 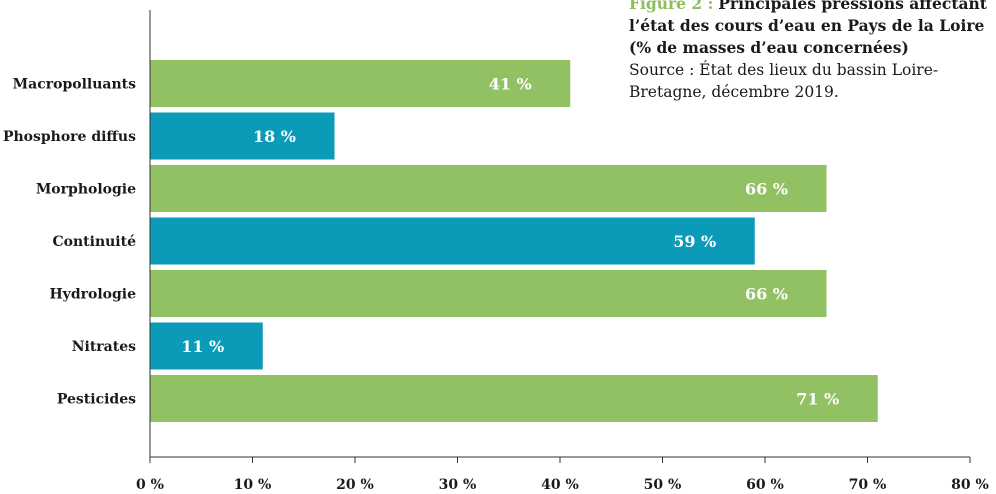 What do you see at coordinates (671, 6) in the screenshot?
I see `figure-label: Figure 2 :` at bounding box center [671, 6].